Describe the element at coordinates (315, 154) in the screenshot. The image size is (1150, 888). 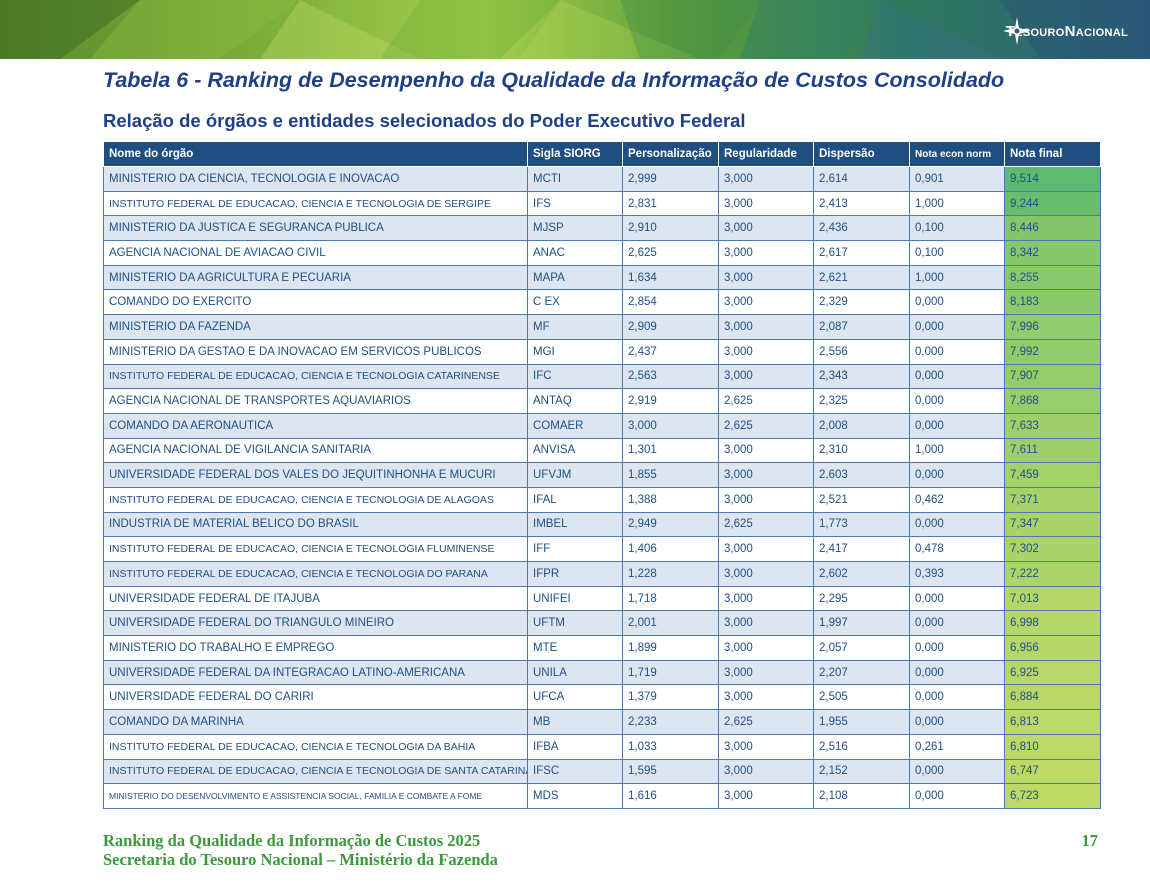
I see `column-header: Nome do órgão` at that location.